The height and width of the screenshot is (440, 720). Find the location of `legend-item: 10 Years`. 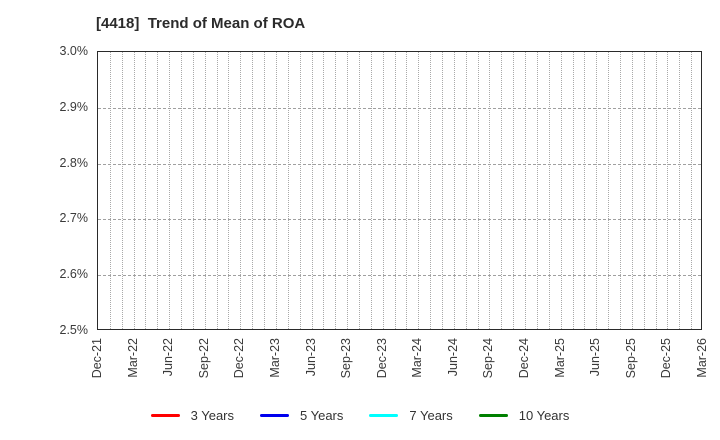

legend-item: 10 Years is located at coordinates (524, 415).